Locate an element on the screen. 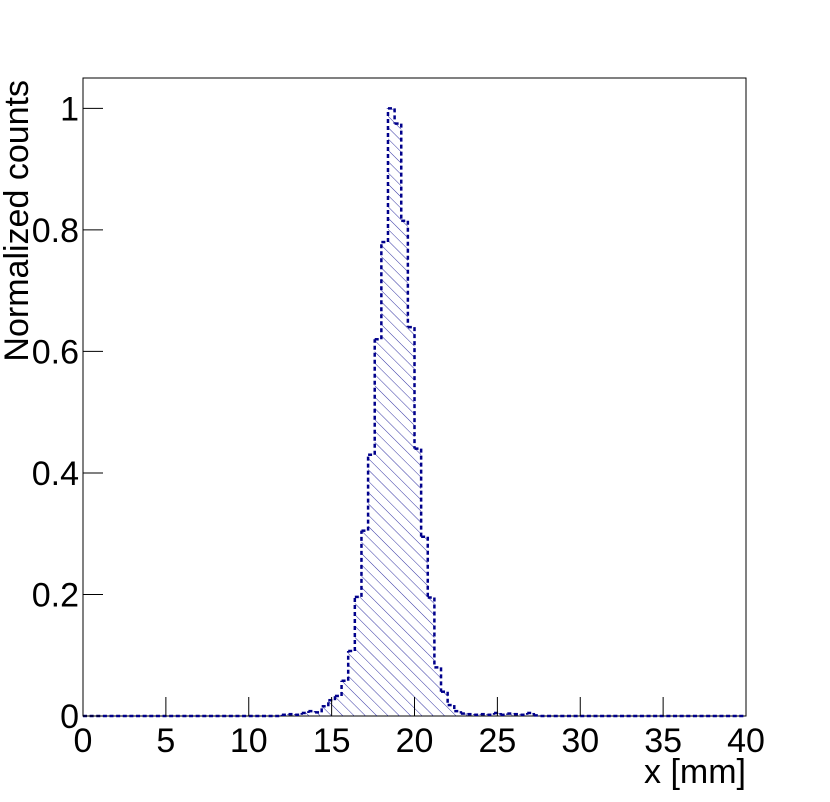 The image size is (830, 802). x-axis-label: x [mm] is located at coordinates (695, 772).